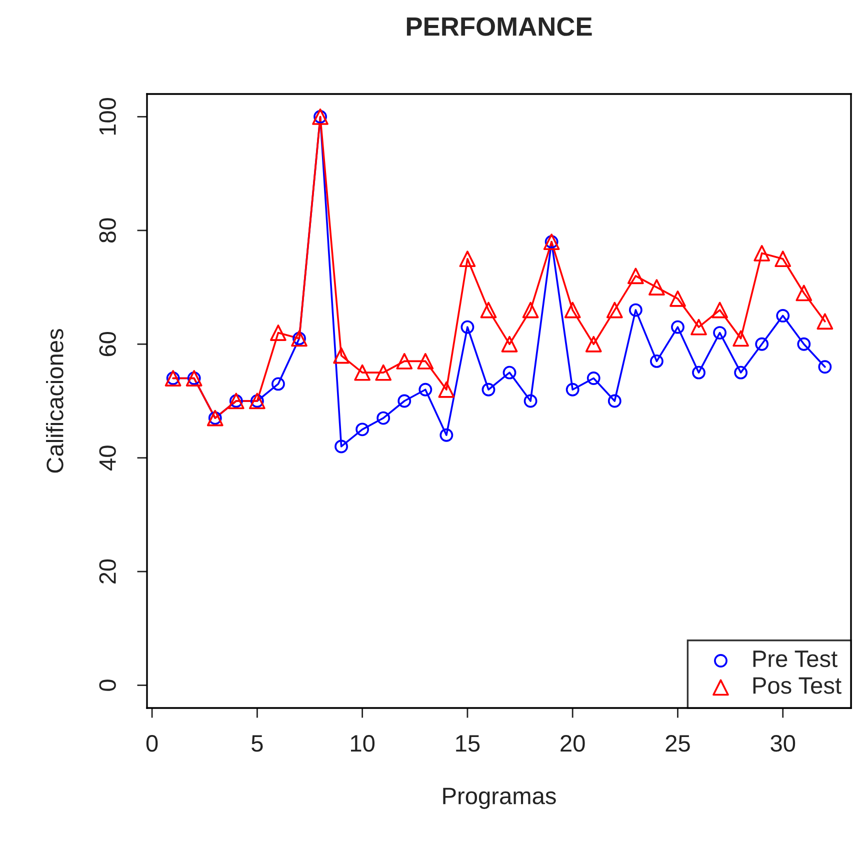  Describe the element at coordinates (257, 743) in the screenshot. I see `x-tick-label: 5` at that location.